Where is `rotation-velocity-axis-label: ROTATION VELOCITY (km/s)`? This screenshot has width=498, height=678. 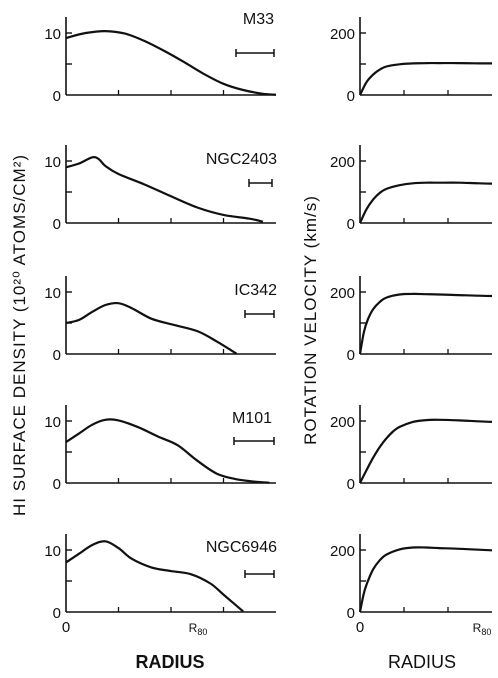 rotation-velocity-axis-label: ROTATION VELOCITY (km/s) is located at coordinates (310, 320).